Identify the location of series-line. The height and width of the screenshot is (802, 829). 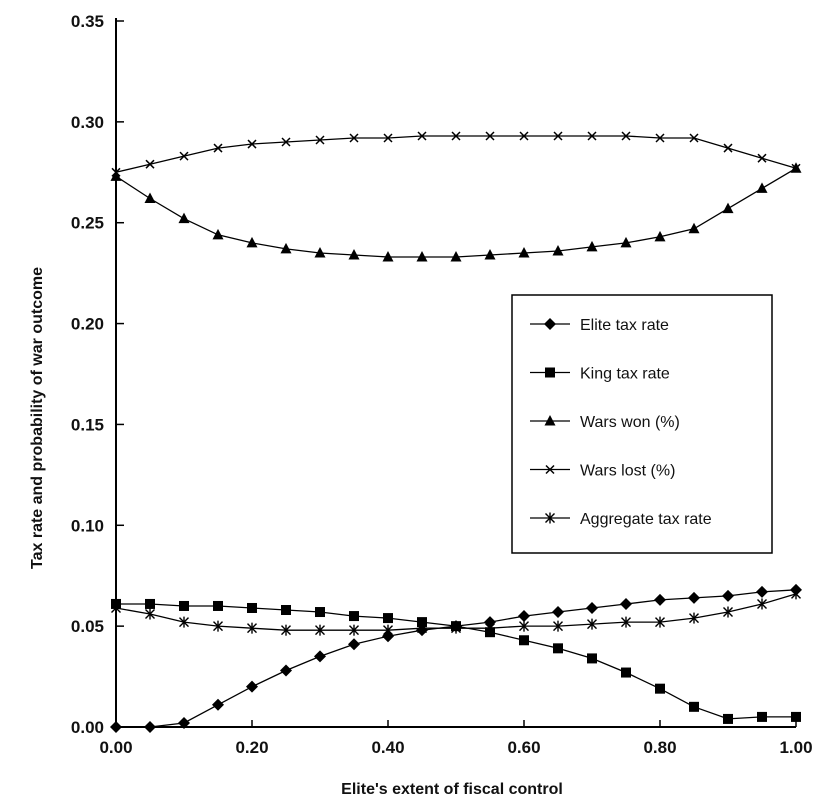
(456, 212).